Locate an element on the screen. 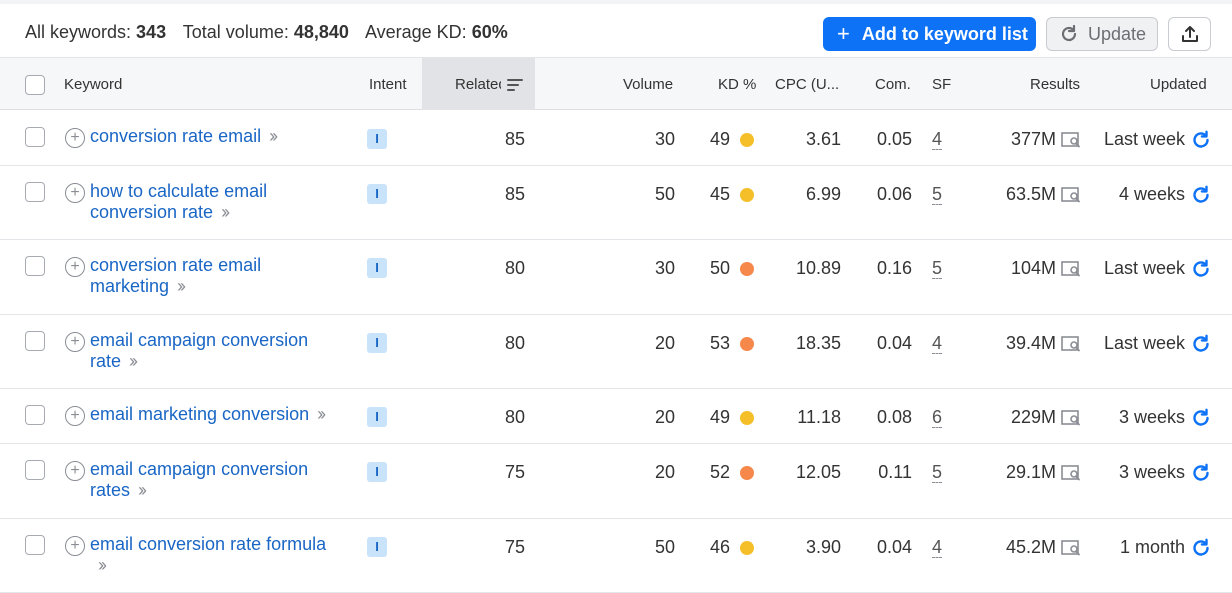 Image resolution: width=1232 pixels, height=593 pixels. cpc-value: 6.99 is located at coordinates (823, 194).